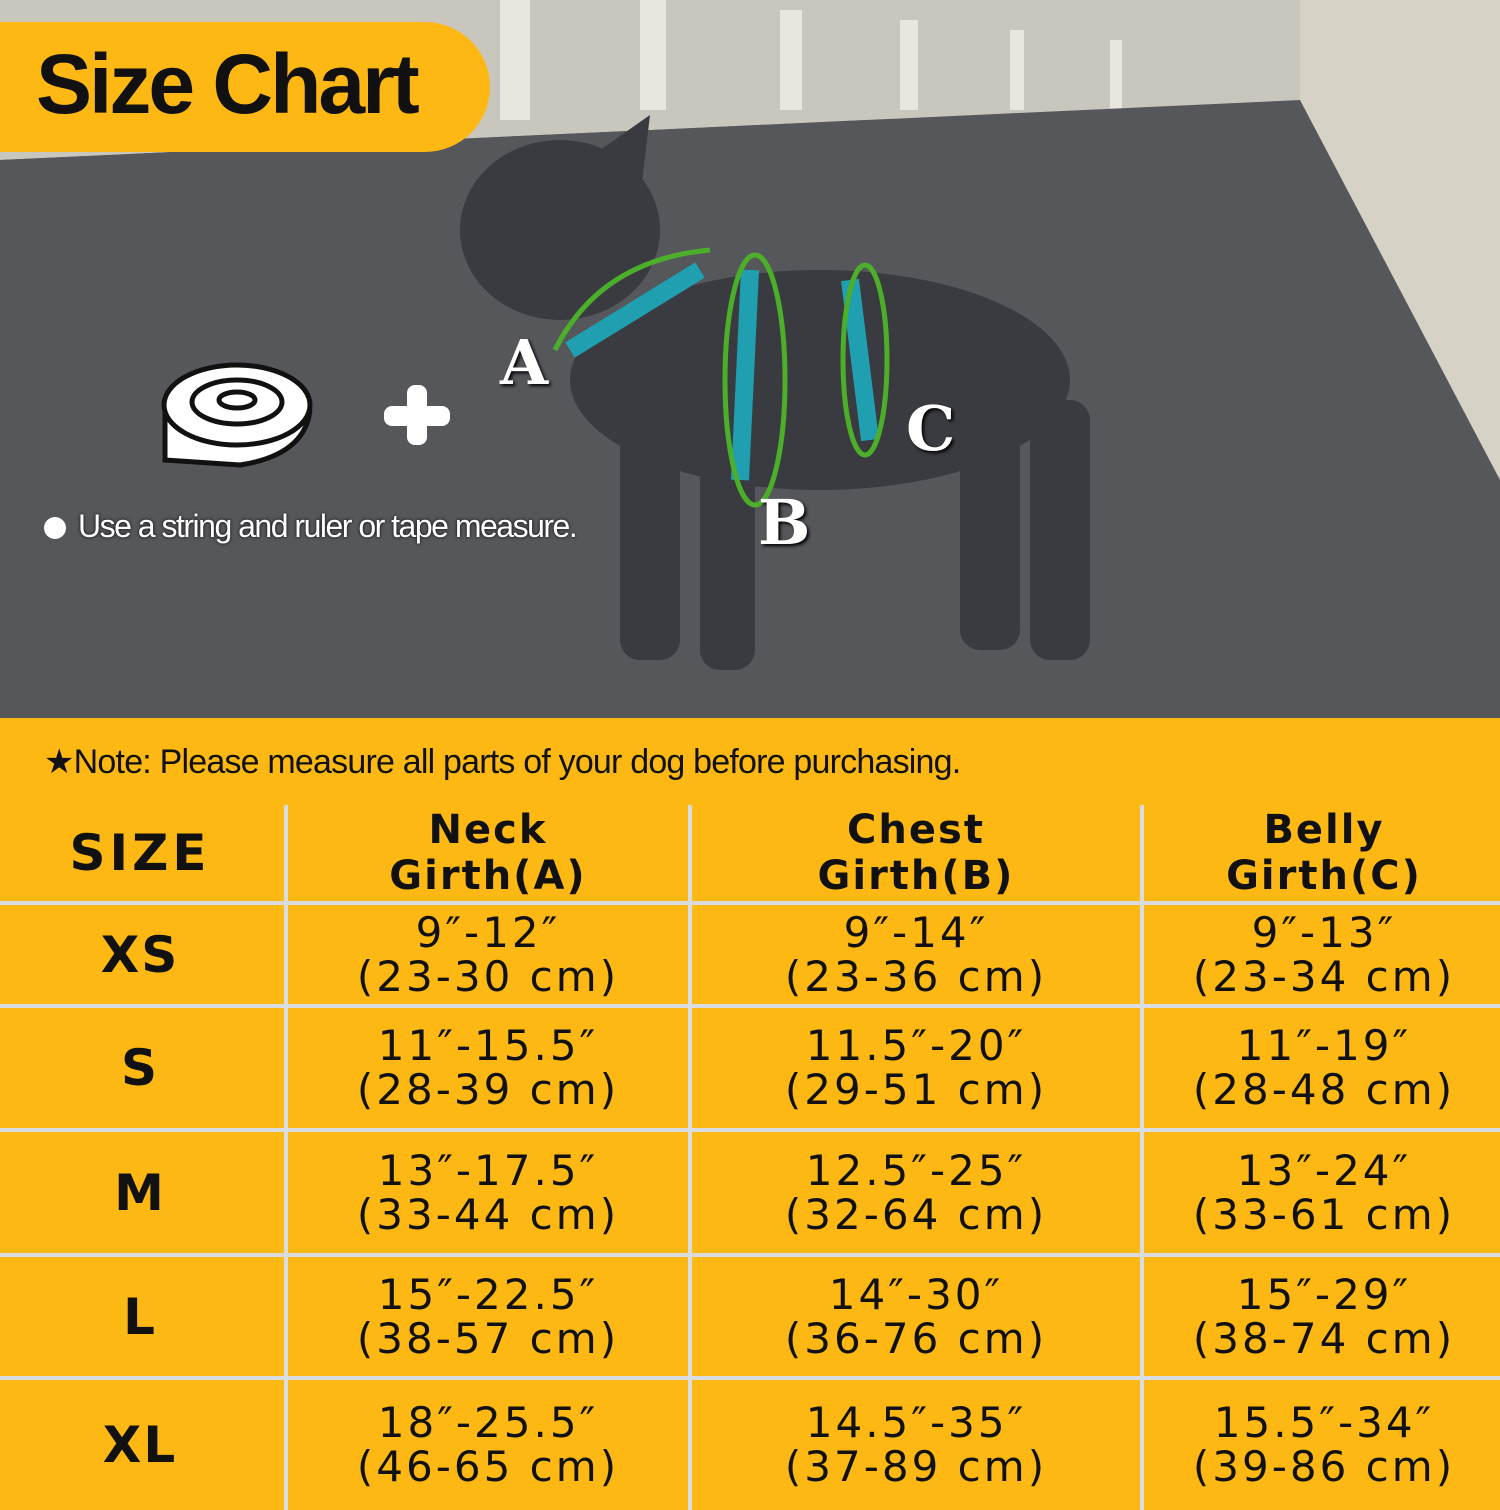  I want to click on size-cell: XL, so click(140, 1445).